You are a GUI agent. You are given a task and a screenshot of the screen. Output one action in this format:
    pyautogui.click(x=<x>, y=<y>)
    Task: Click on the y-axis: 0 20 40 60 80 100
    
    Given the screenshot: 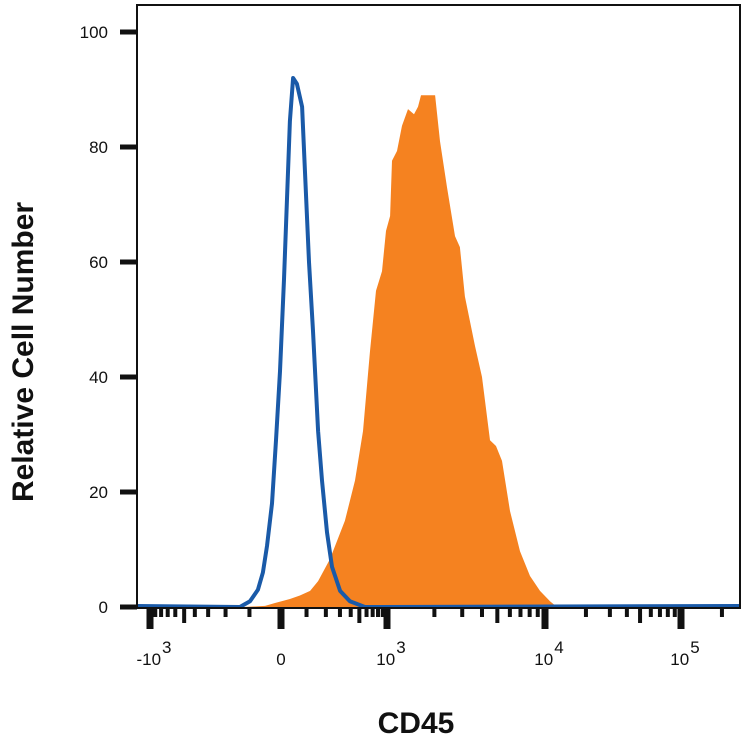 What is the action you would take?
    pyautogui.click(x=108, y=320)
    